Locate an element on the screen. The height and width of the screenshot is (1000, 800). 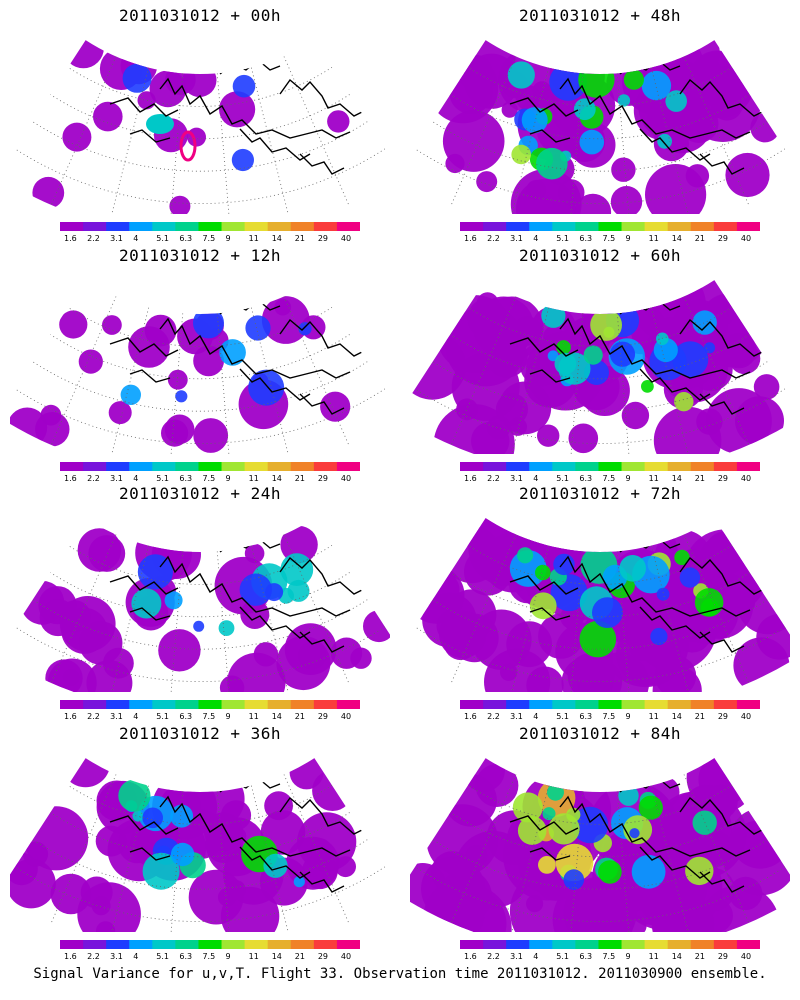
colorbar-tick-label: 4 is located at coordinates (535, 716).